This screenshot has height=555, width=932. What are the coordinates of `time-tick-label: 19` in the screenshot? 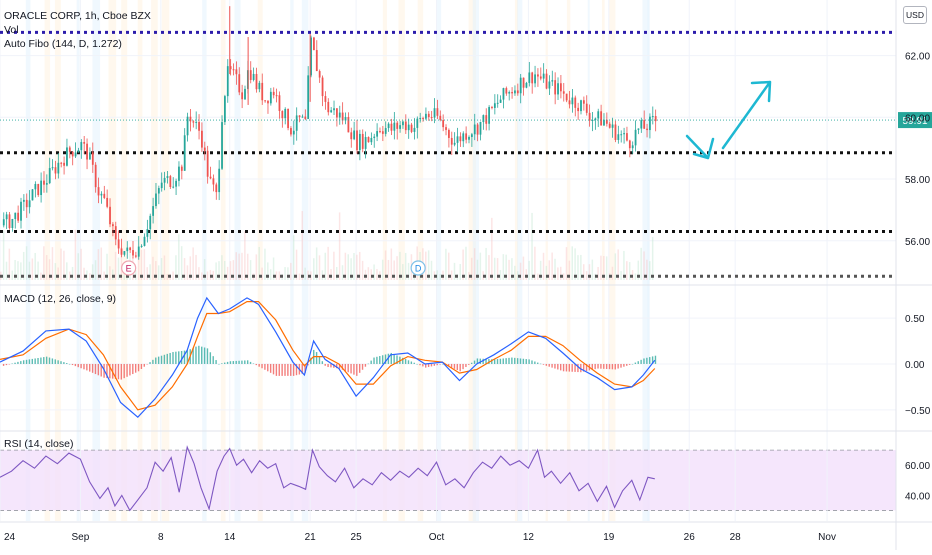 It's located at (609, 537).